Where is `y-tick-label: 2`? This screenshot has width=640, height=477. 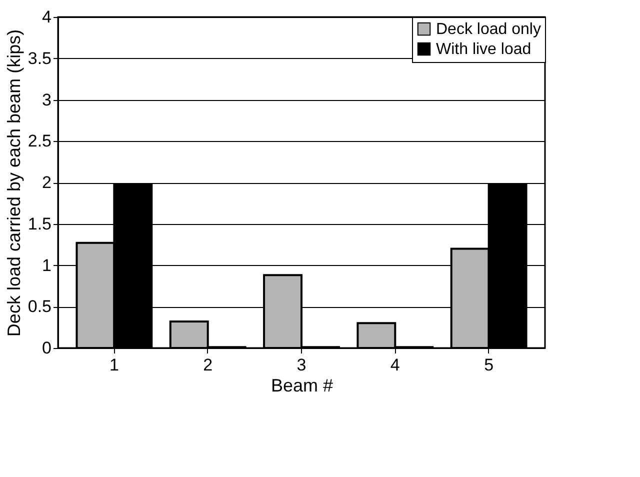 y-tick-label: 2 is located at coordinates (47, 182).